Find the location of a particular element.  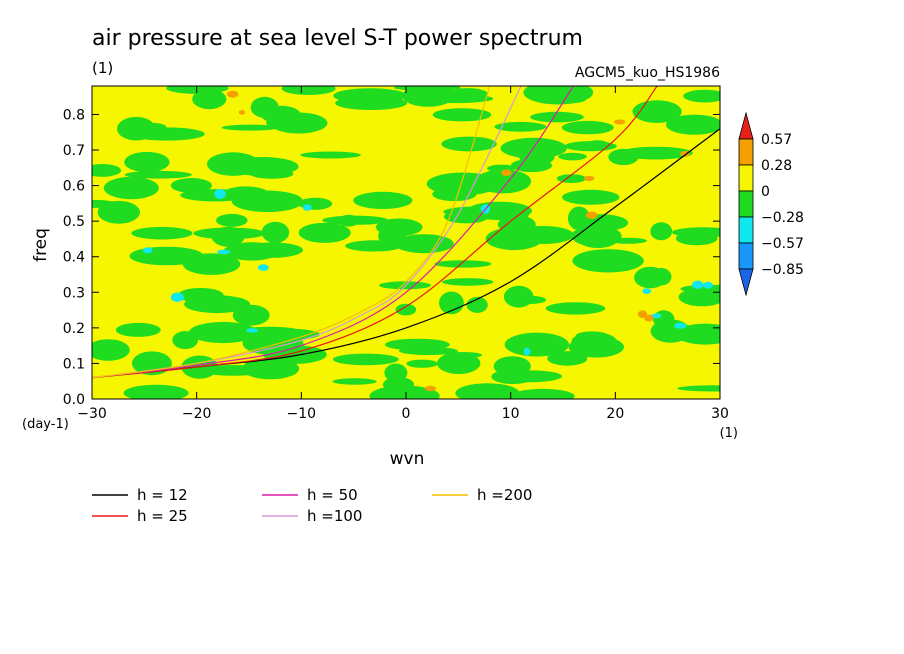

colorbar-top-arrow is located at coordinates (746, 125).